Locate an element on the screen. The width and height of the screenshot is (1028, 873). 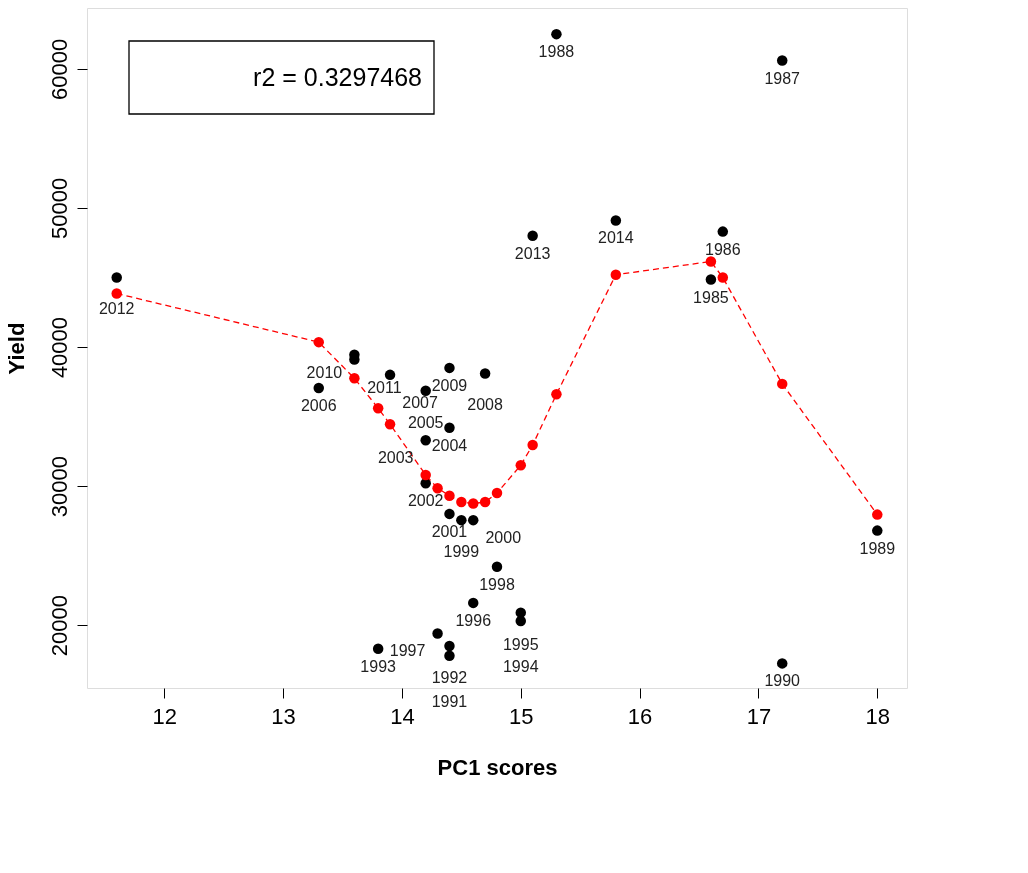
annotation: 1994 is located at coordinates (520, 666).